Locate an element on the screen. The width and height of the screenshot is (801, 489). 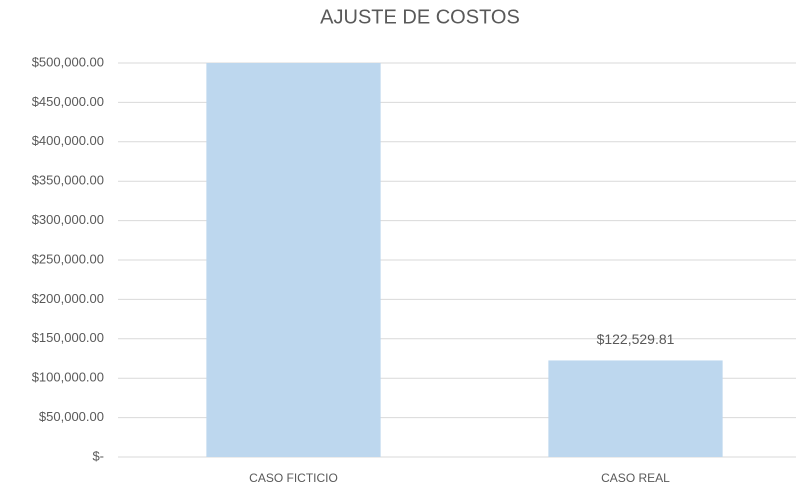
y-tick-label: $200,000.00 is located at coordinates (68, 298).